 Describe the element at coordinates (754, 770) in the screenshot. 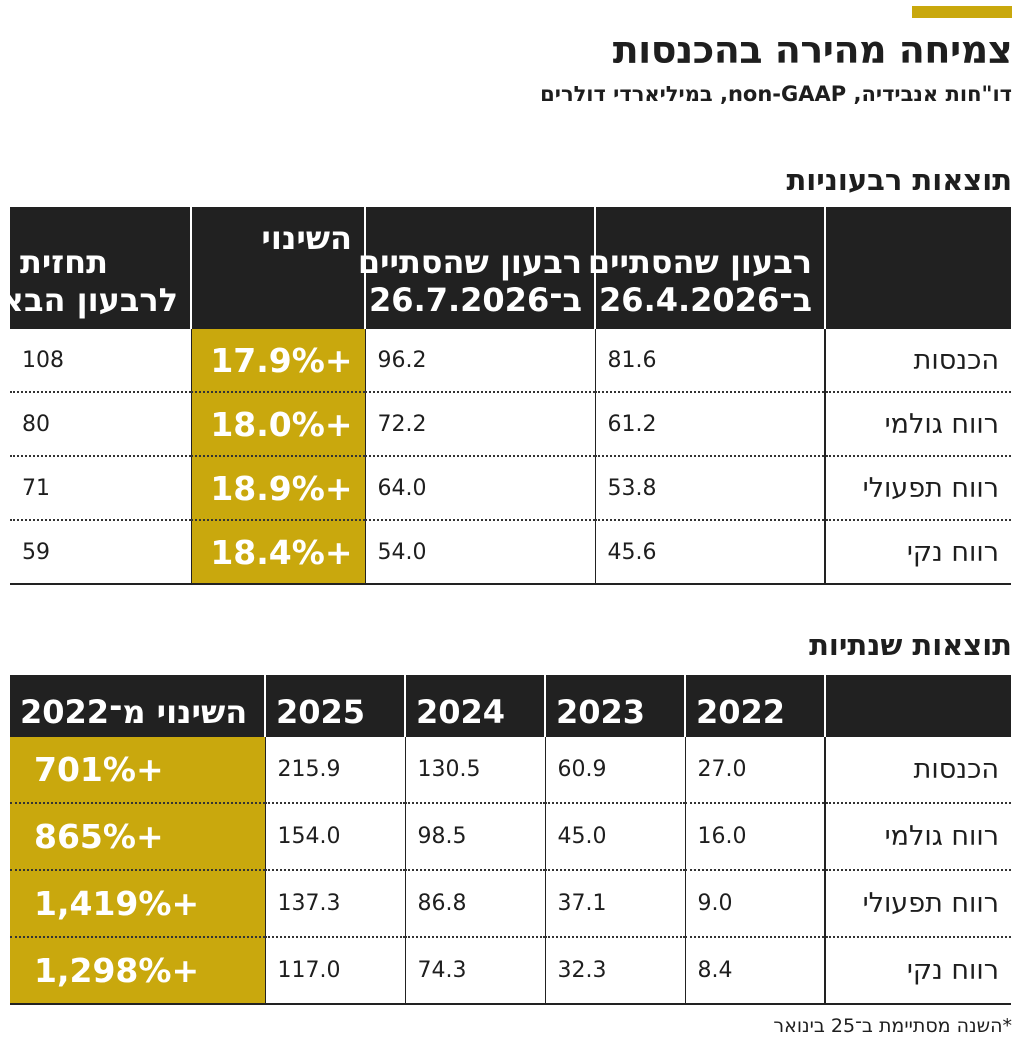

I see `cell-2022: 27.0` at that location.